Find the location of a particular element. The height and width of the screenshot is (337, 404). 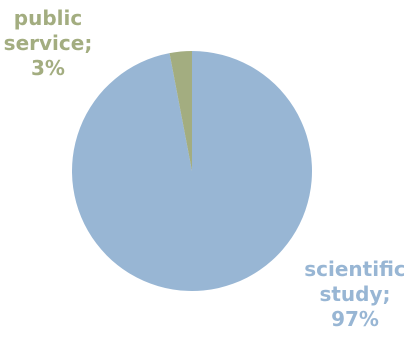

slice-label-public-service: public service; 3% is located at coordinates (48, 43).